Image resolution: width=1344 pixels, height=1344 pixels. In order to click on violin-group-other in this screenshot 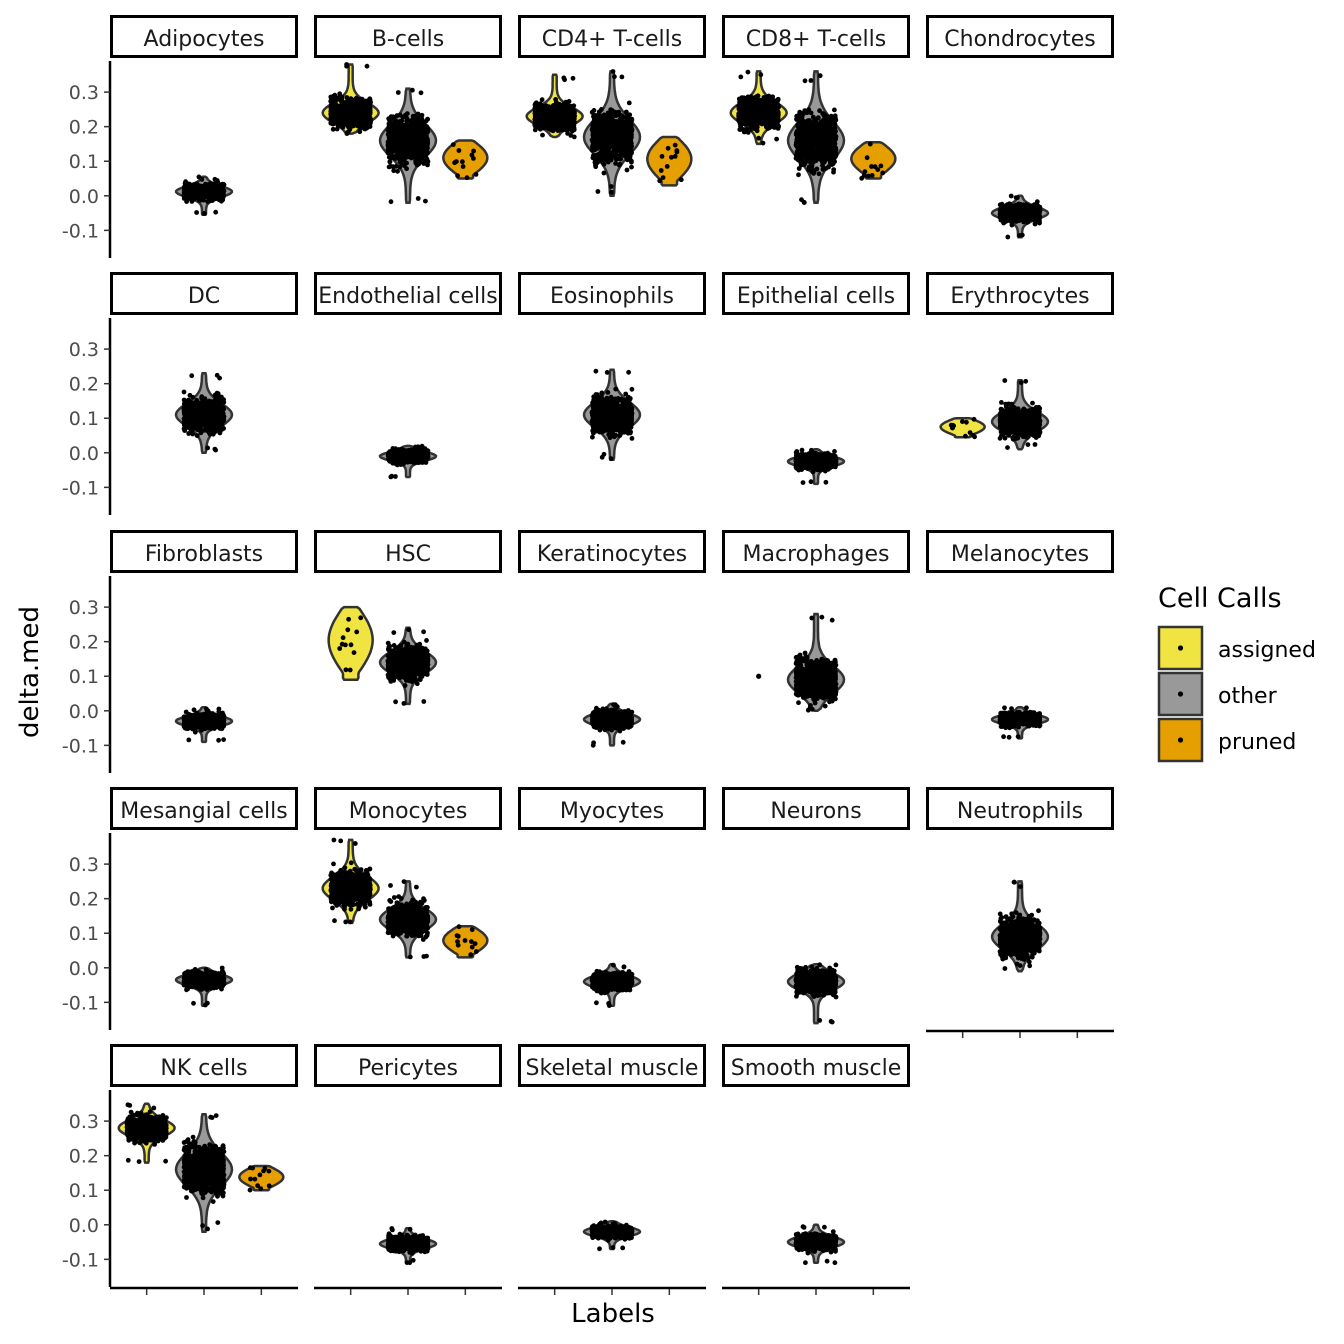, I will do `click(816, 138)`.